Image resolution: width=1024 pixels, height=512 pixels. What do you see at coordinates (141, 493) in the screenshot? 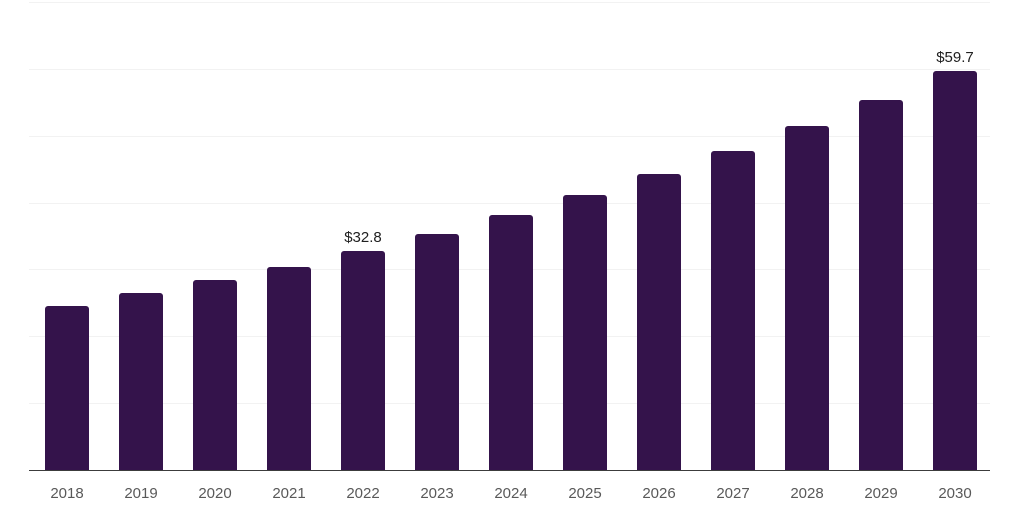
I see `x-axis-label: 2019` at bounding box center [141, 493].